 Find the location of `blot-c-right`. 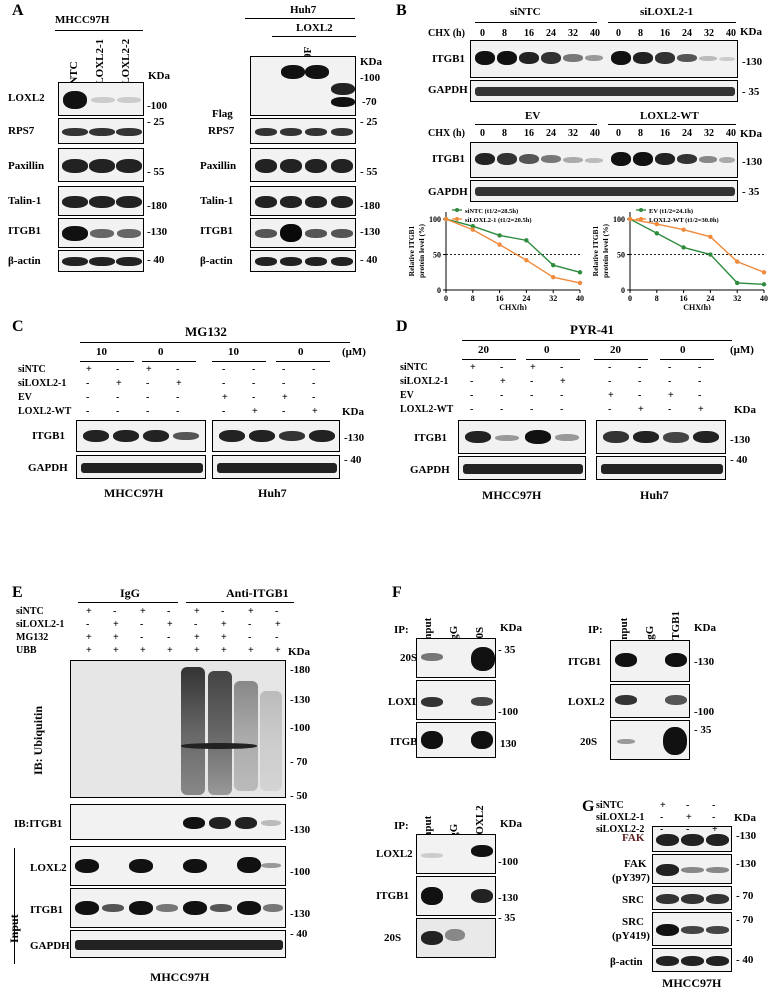

blot-c-right is located at coordinates (276, 436).